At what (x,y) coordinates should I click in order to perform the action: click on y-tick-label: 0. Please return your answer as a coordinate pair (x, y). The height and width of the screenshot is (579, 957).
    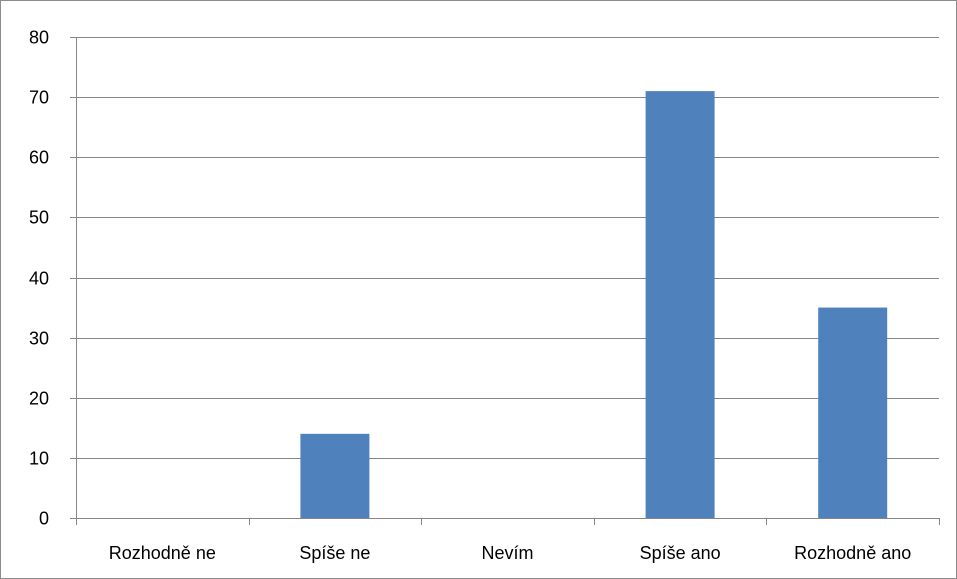
    Looking at the image, I should click on (44, 519).